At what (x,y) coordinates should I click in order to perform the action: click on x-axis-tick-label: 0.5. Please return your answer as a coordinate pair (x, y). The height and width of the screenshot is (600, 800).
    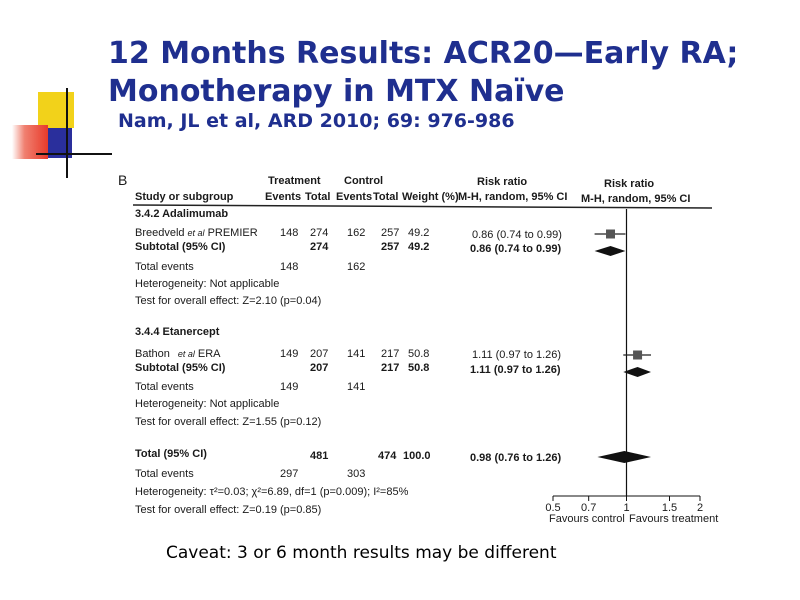
    Looking at the image, I should click on (552, 508).